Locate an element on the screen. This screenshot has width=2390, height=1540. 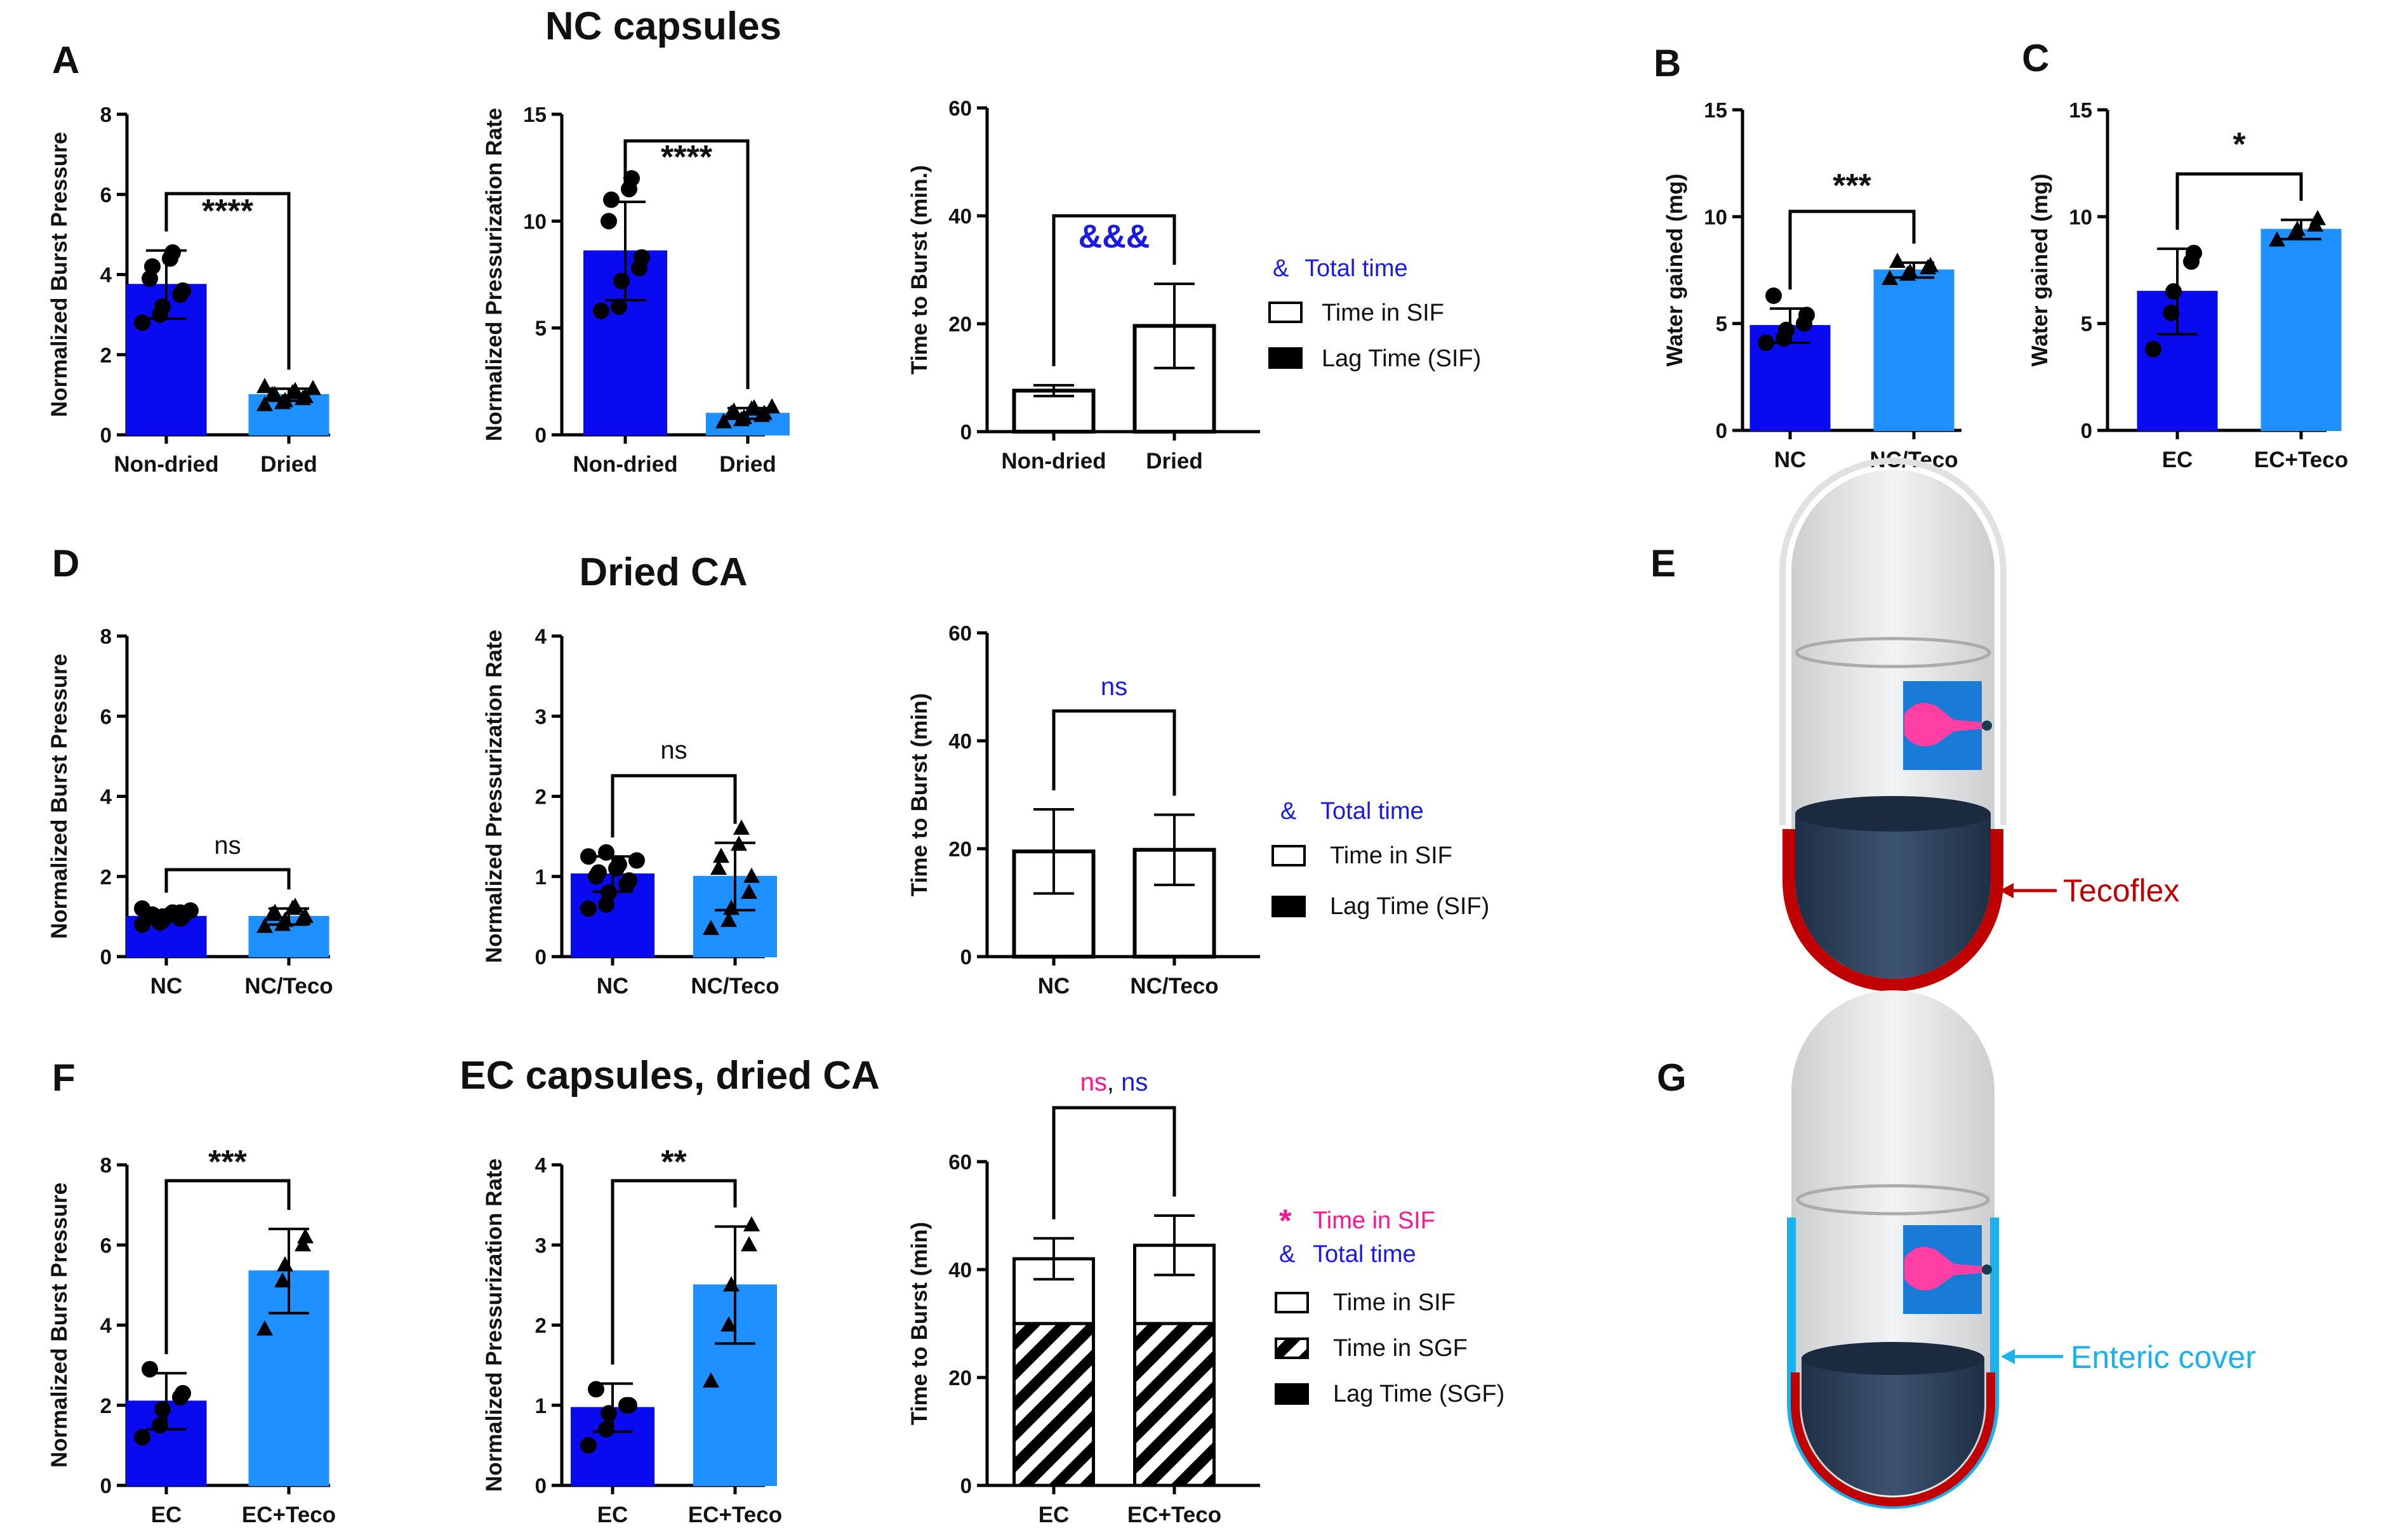
chart-c-water-gained: 0 5 10 15 Water gained (mg) EC EC+Teco * is located at coordinates (2188, 285).